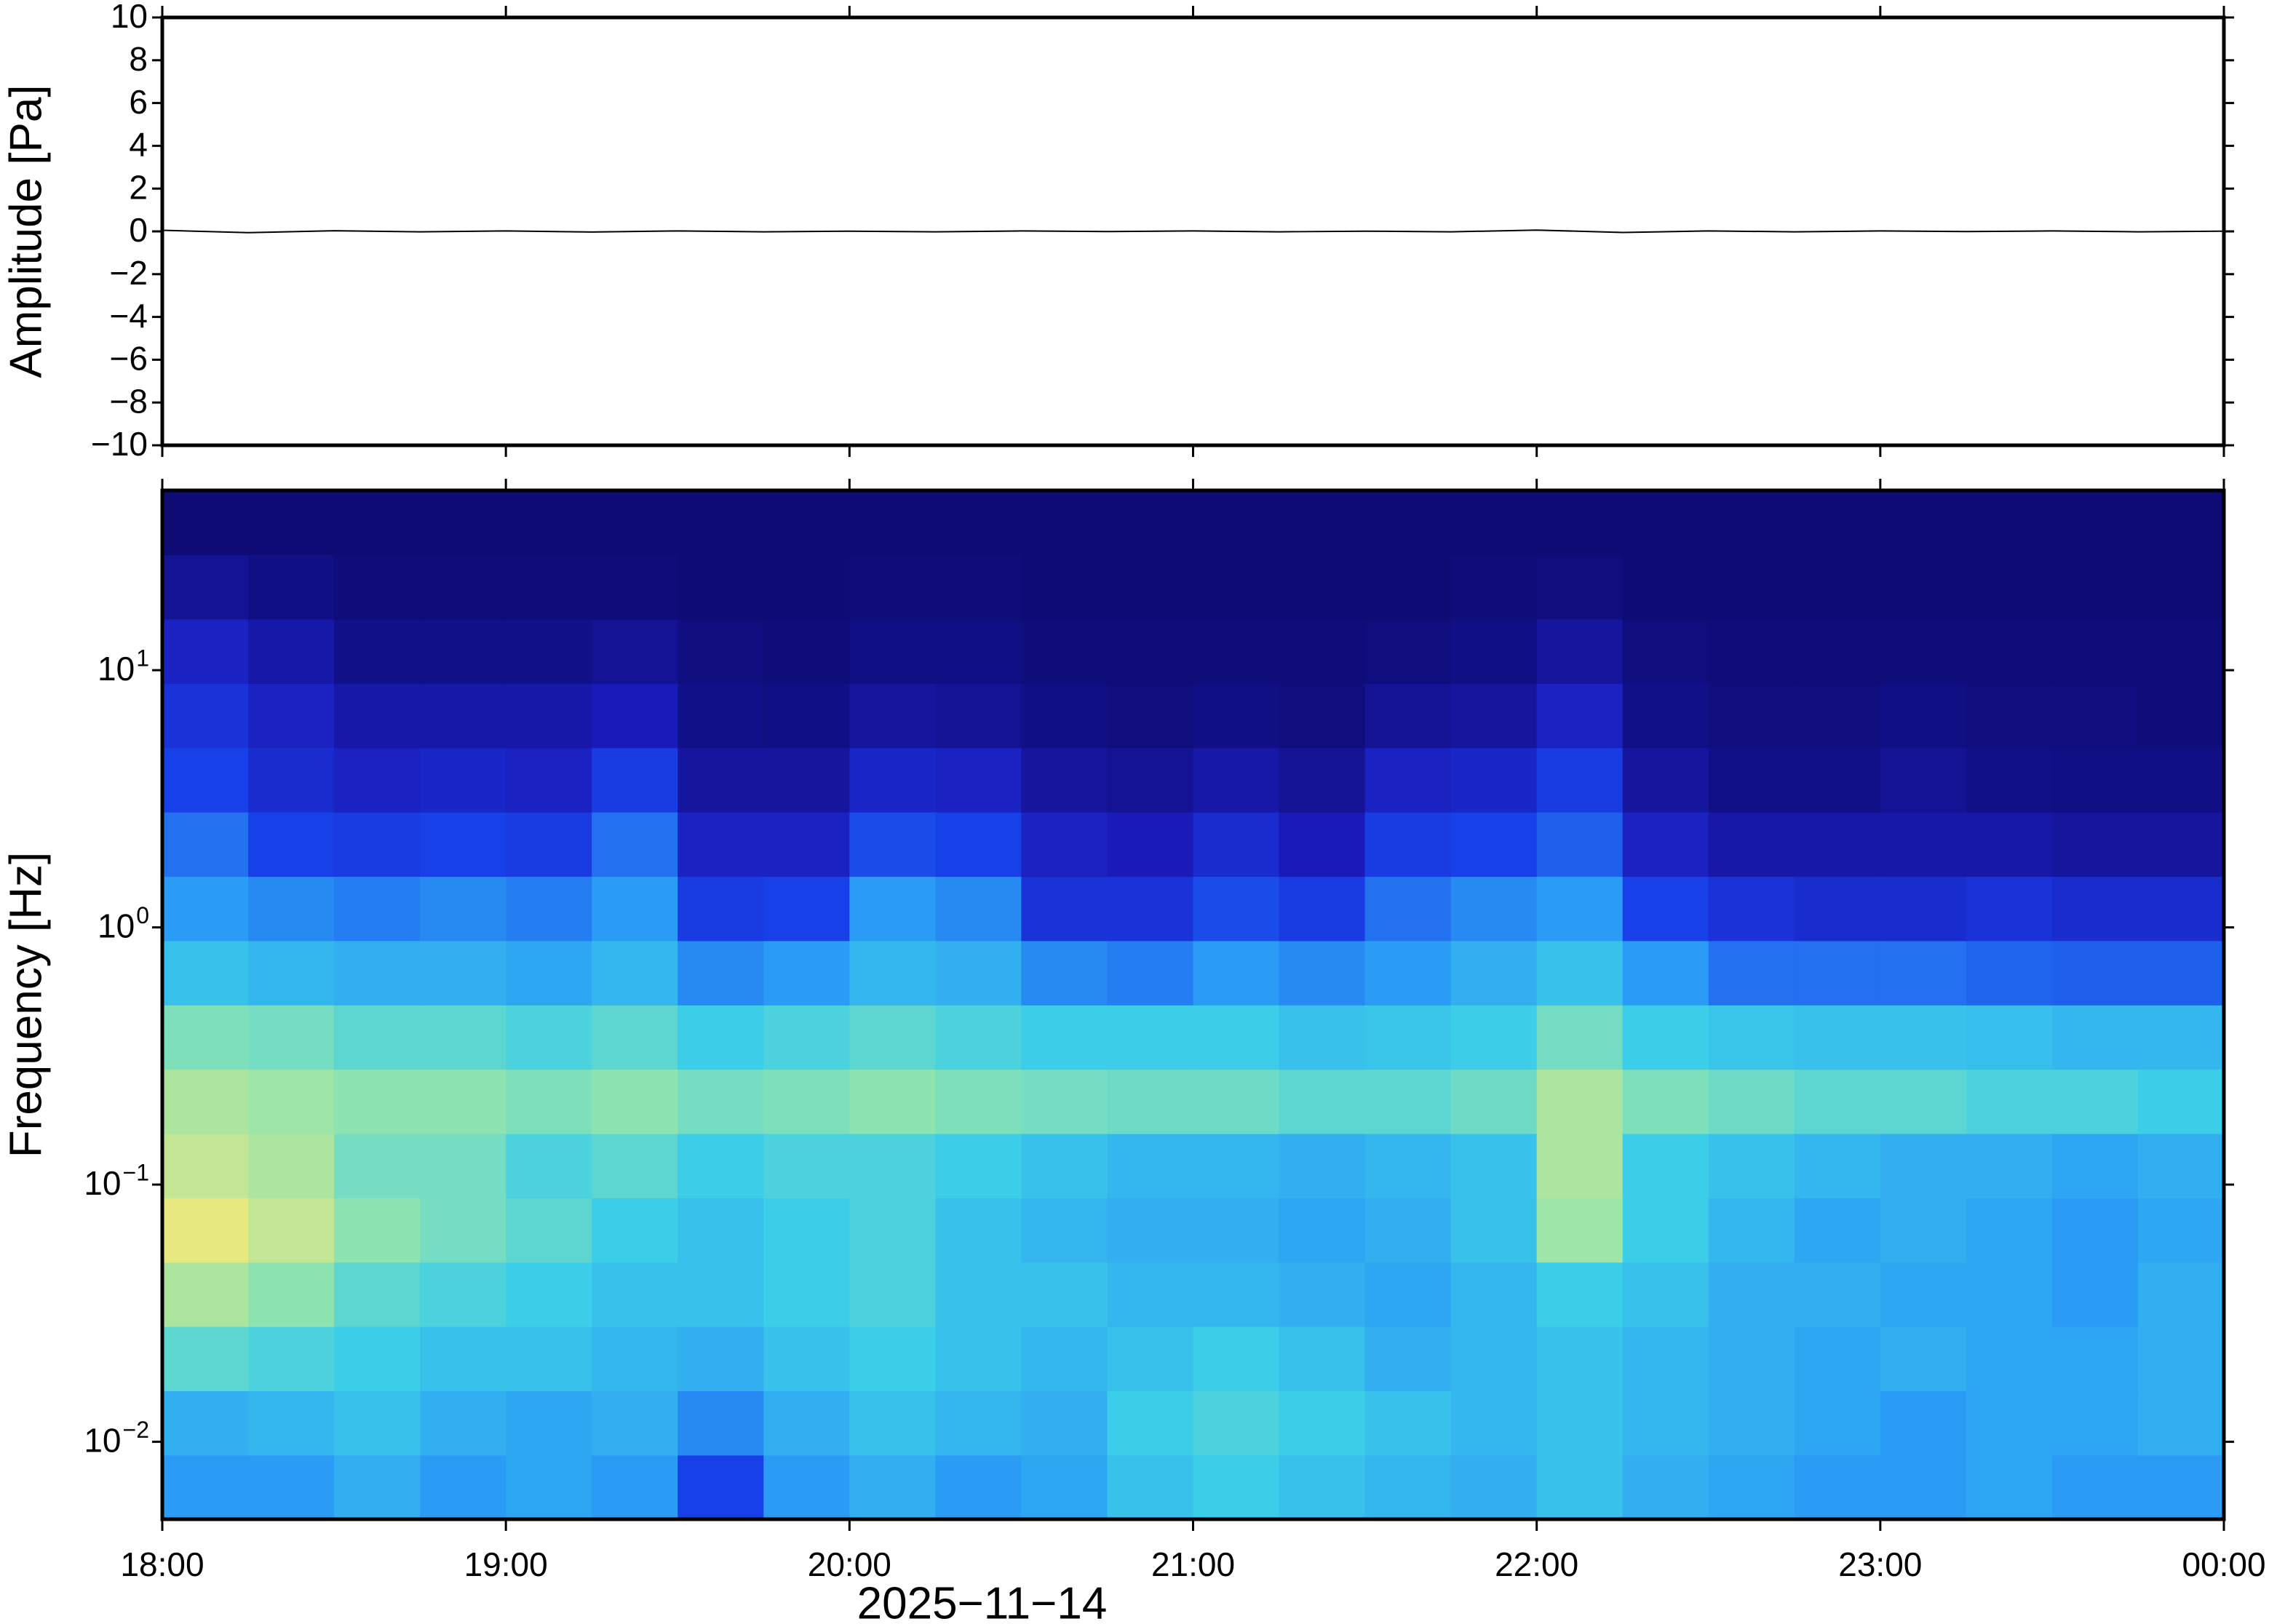 The height and width of the screenshot is (1624, 2269). What do you see at coordinates (1537, 1564) in the screenshot?
I see `x-tick-label: 22:00` at bounding box center [1537, 1564].